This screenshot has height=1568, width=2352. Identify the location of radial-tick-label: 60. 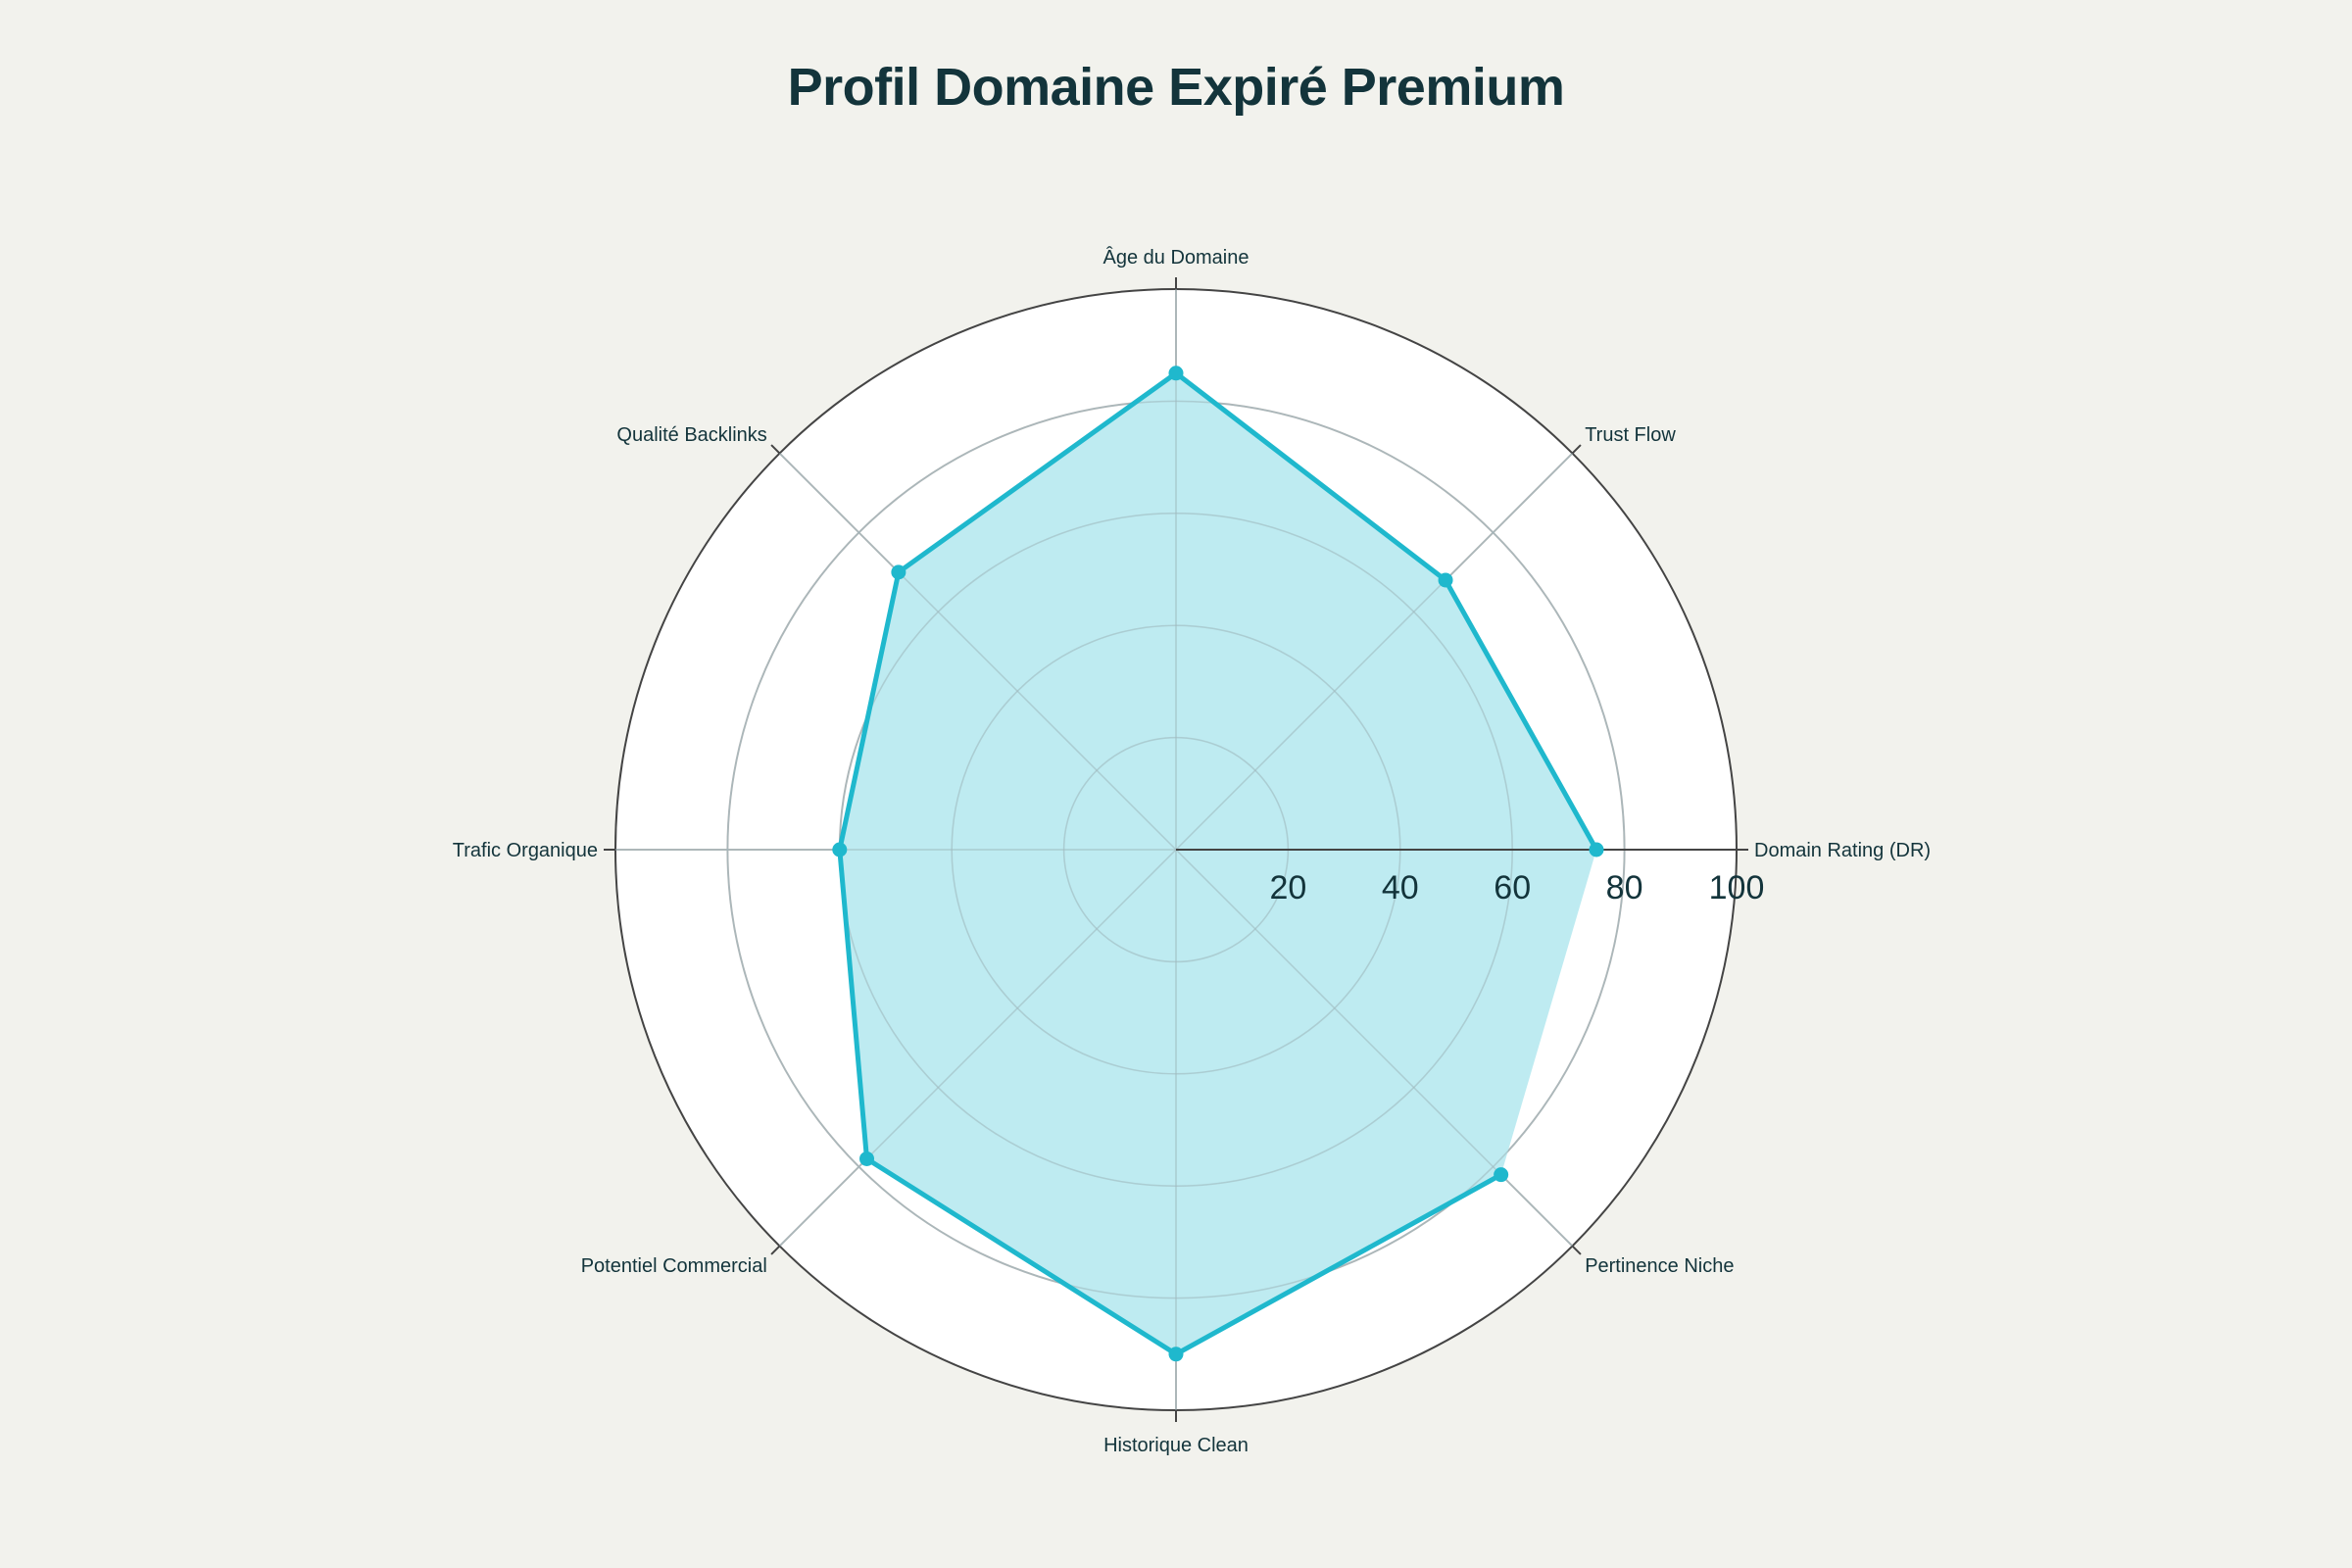
(1512, 887).